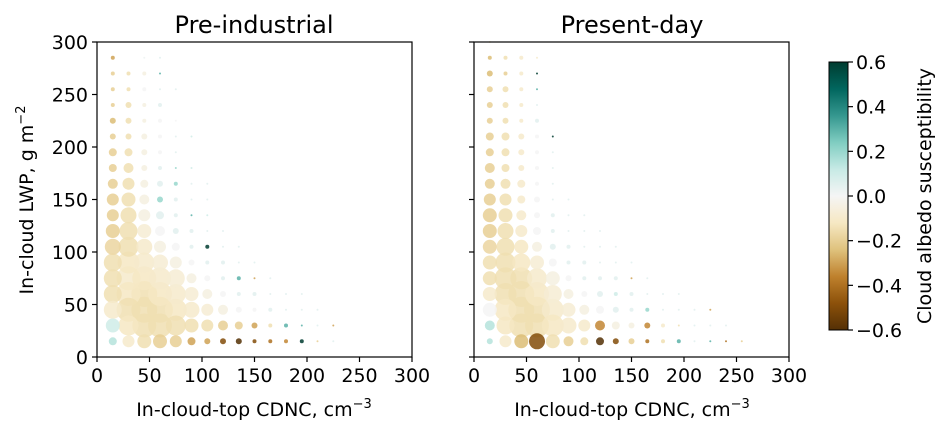 Image resolution: width=936 pixels, height=422 pixels. What do you see at coordinates (70, 96) in the screenshot?
I see `y-tick-label: 250` at bounding box center [70, 96].